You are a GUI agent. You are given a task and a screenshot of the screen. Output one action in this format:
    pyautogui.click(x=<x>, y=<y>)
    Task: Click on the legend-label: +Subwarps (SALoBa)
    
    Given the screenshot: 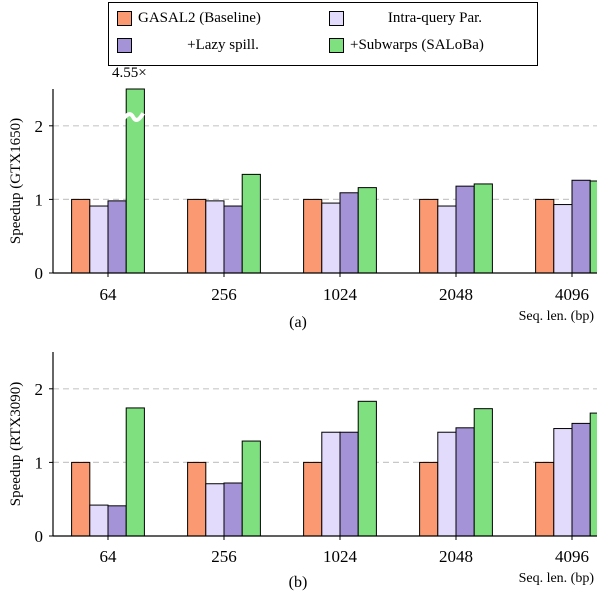 What is the action you would take?
    pyautogui.click(x=417, y=45)
    